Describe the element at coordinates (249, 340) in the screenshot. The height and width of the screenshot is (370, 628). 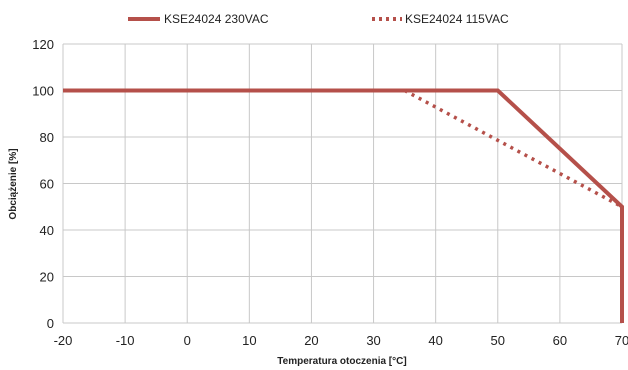
I see `x-tick-label: 10` at that location.